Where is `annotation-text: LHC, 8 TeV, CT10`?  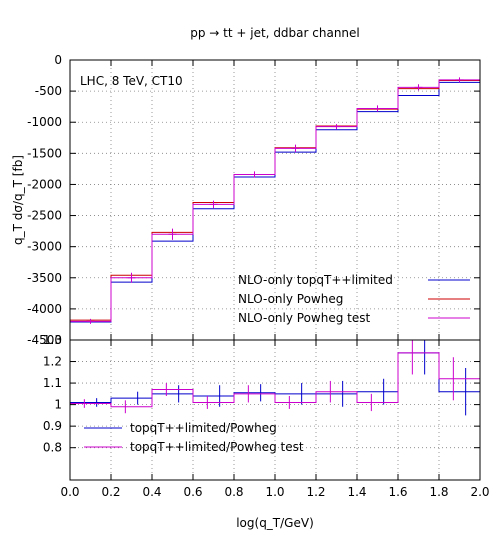 annotation-text: LHC, 8 TeV, CT10 is located at coordinates (131, 81).